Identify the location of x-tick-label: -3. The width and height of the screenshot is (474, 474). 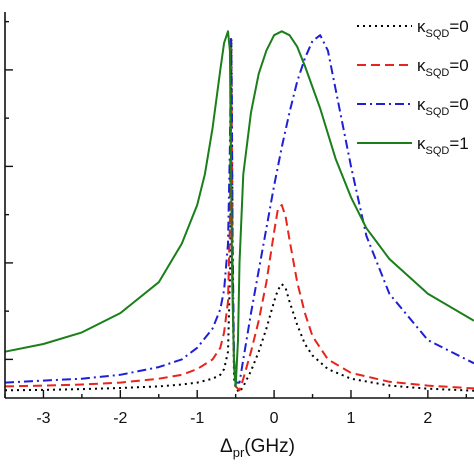
(43, 418).